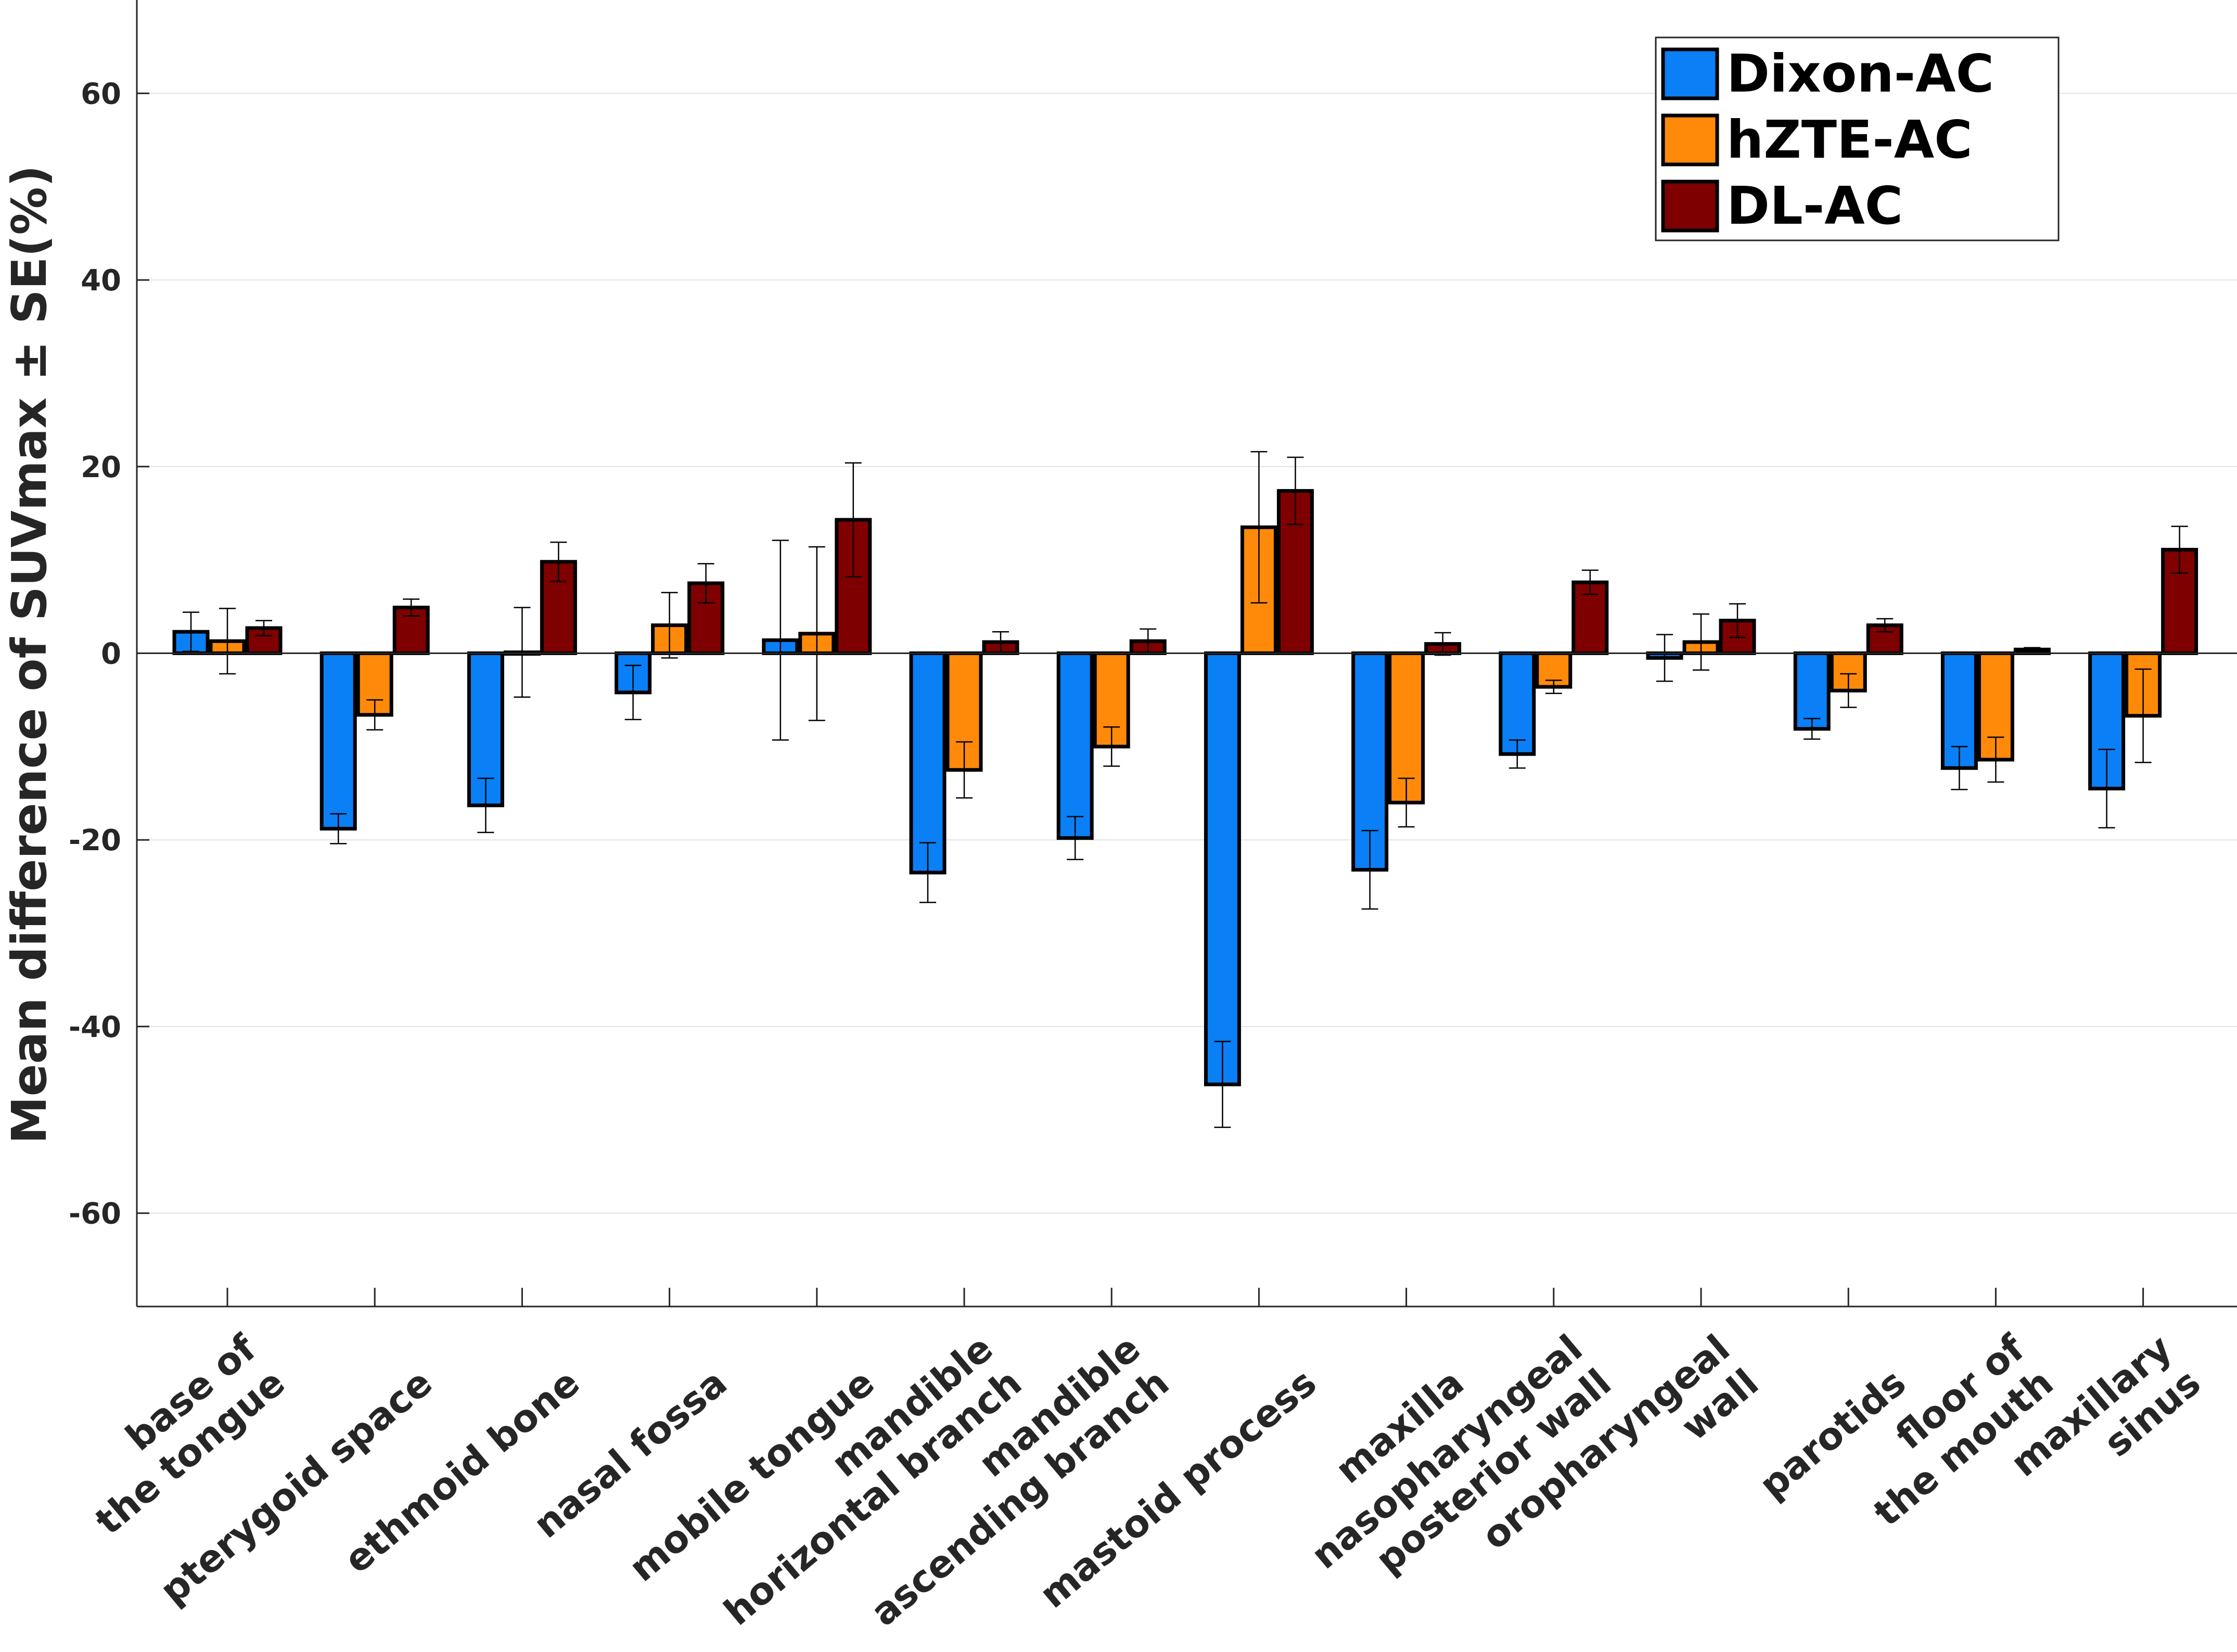 The width and height of the screenshot is (2237, 1652). I want to click on y-tick-label: -40, so click(95, 1027).